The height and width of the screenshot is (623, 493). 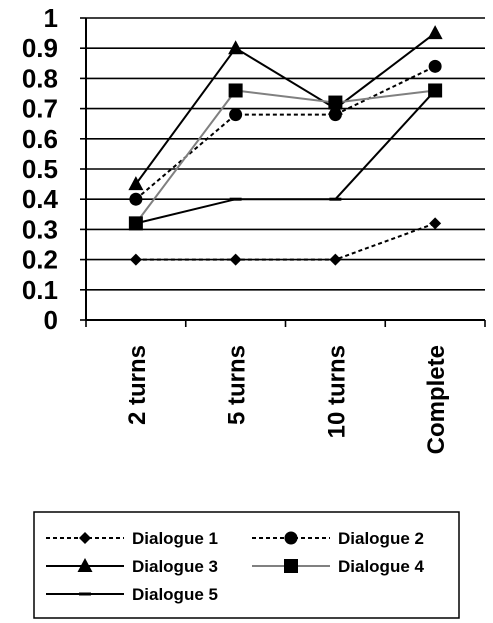 I want to click on legend-entry: Dialogue 5, so click(x=132, y=594).